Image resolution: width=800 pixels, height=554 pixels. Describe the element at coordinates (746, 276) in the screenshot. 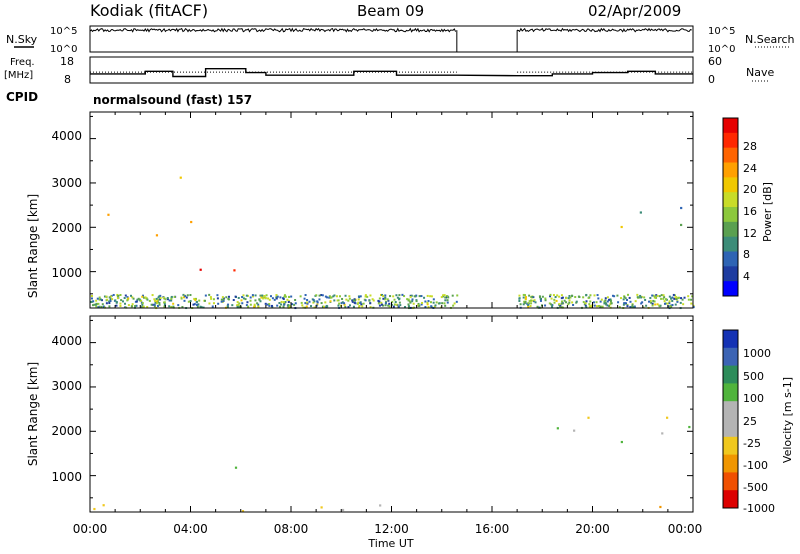

I see `power-cb-tick: 4` at that location.